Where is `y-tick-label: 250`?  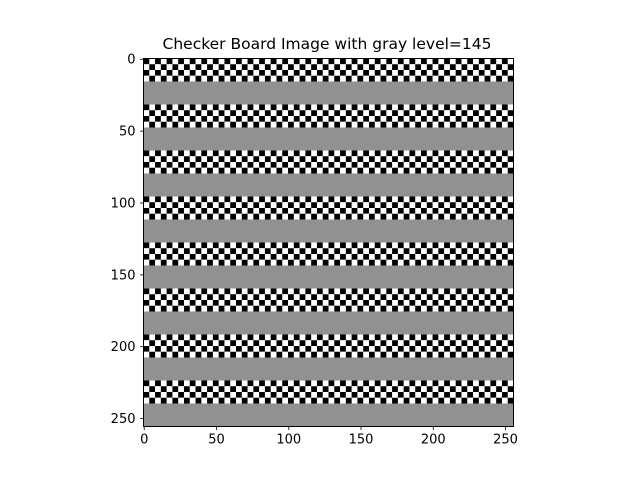
y-tick-label: 250 is located at coordinates (123, 419).